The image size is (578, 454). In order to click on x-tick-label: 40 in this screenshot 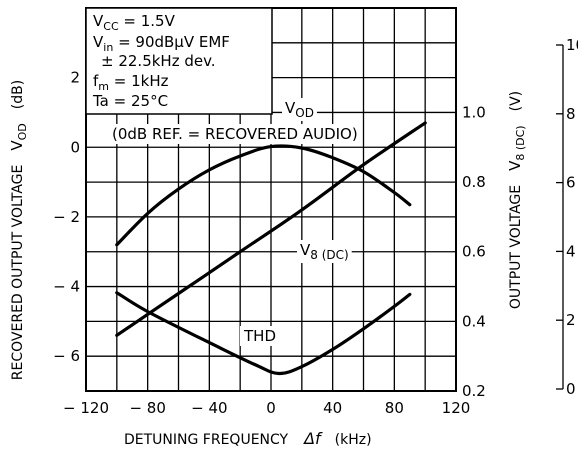, I will do `click(332, 408)`.